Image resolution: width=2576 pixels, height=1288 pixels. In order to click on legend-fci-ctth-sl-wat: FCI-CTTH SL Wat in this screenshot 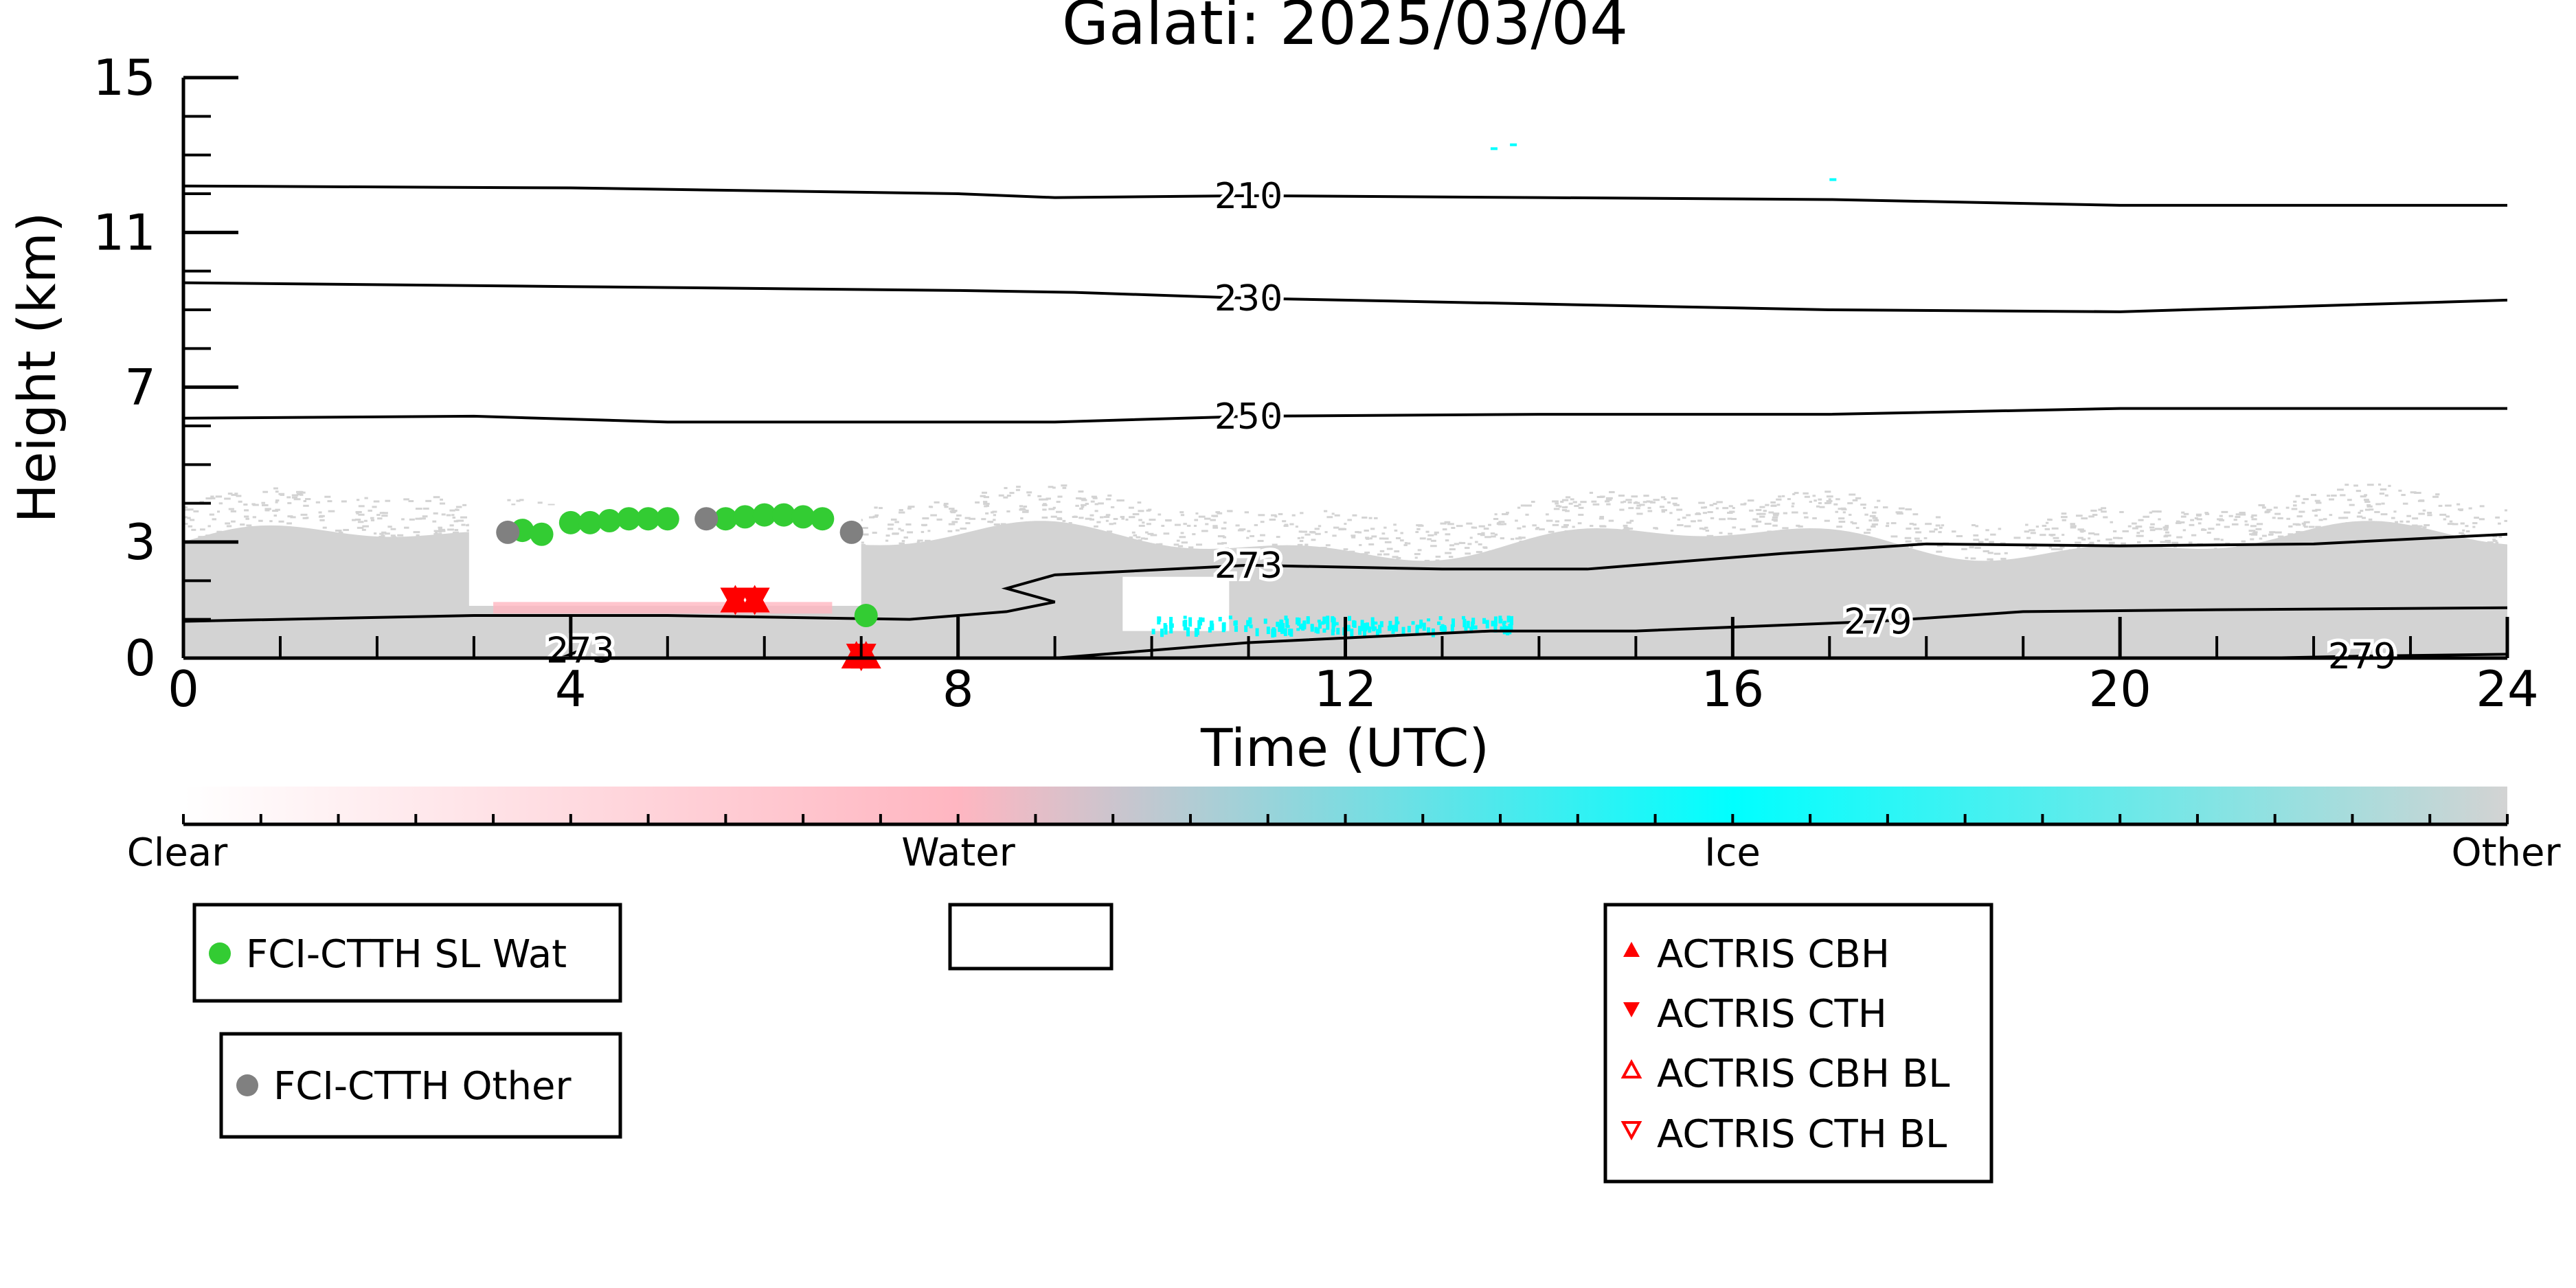, I will do `click(407, 953)`.